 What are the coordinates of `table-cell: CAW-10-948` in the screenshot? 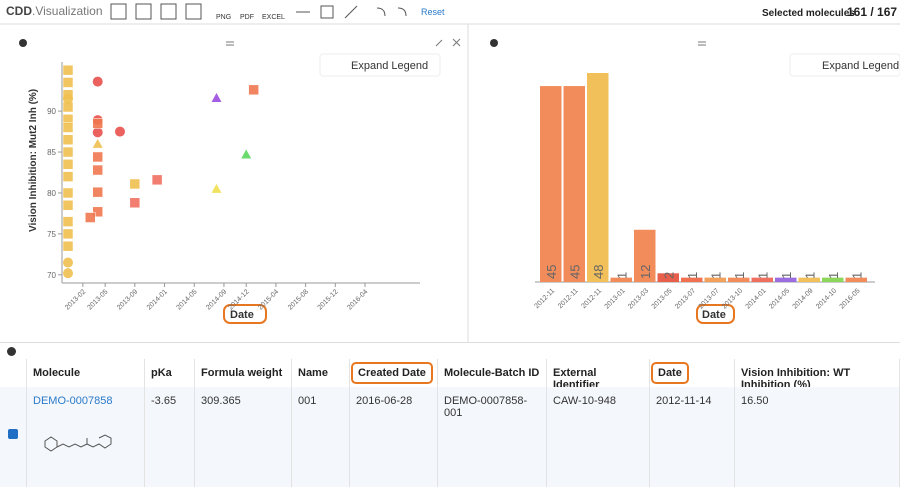 It's located at (598, 437).